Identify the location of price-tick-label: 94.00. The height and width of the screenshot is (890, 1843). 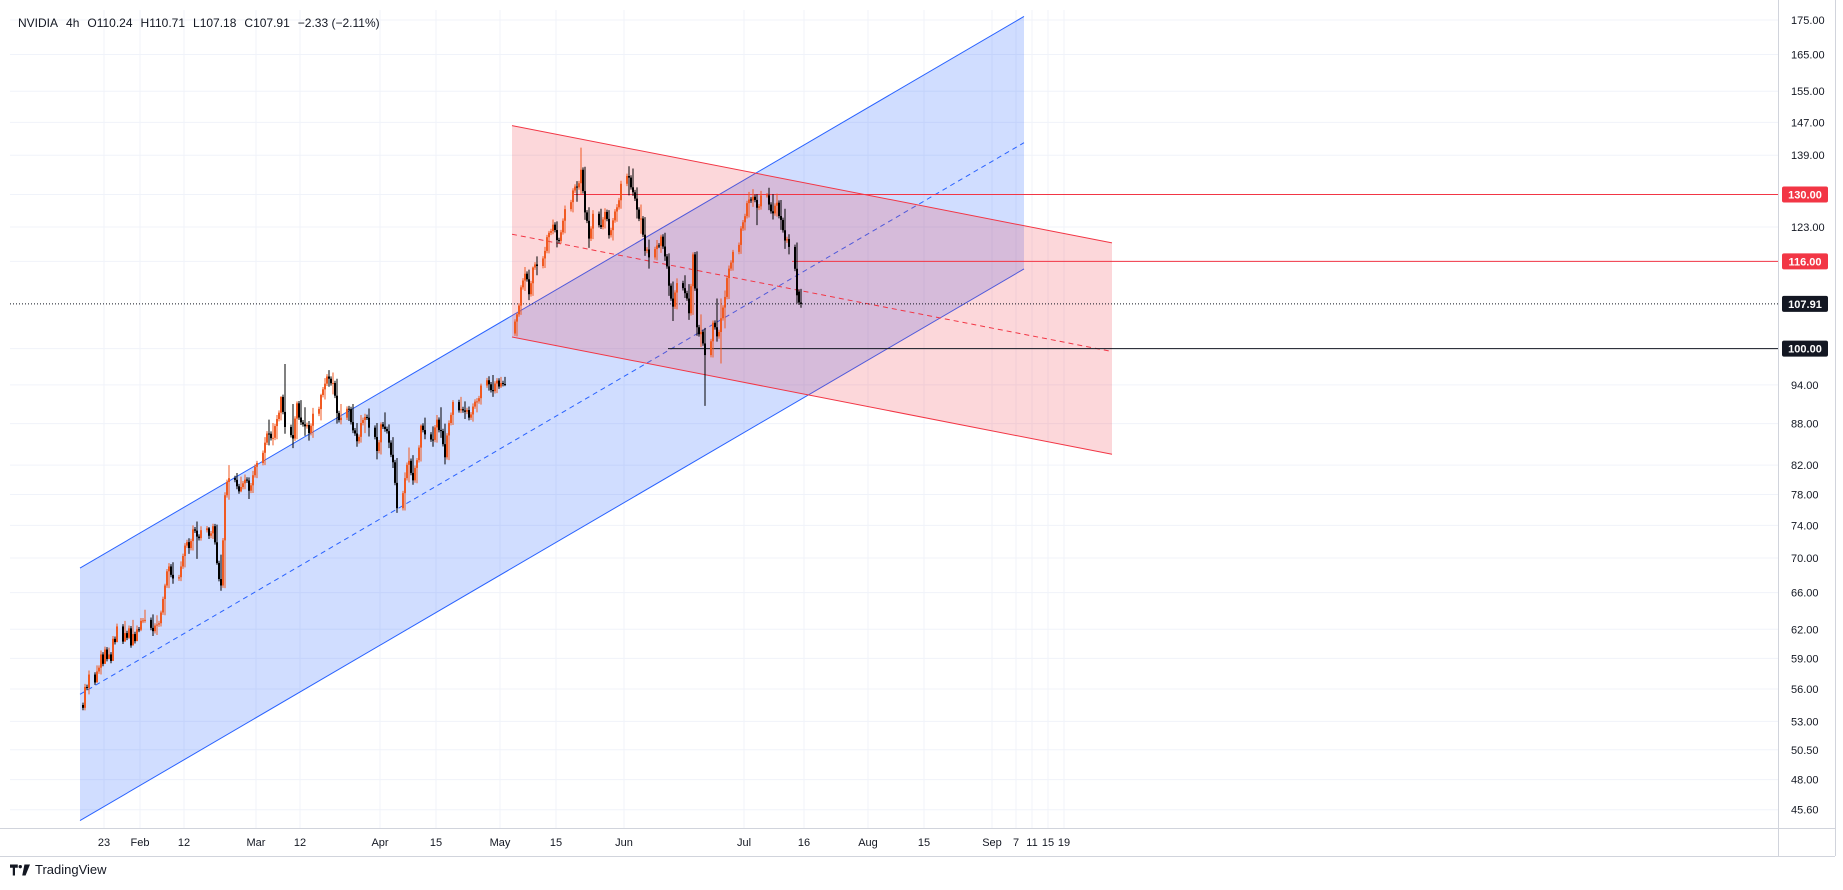
(1805, 386).